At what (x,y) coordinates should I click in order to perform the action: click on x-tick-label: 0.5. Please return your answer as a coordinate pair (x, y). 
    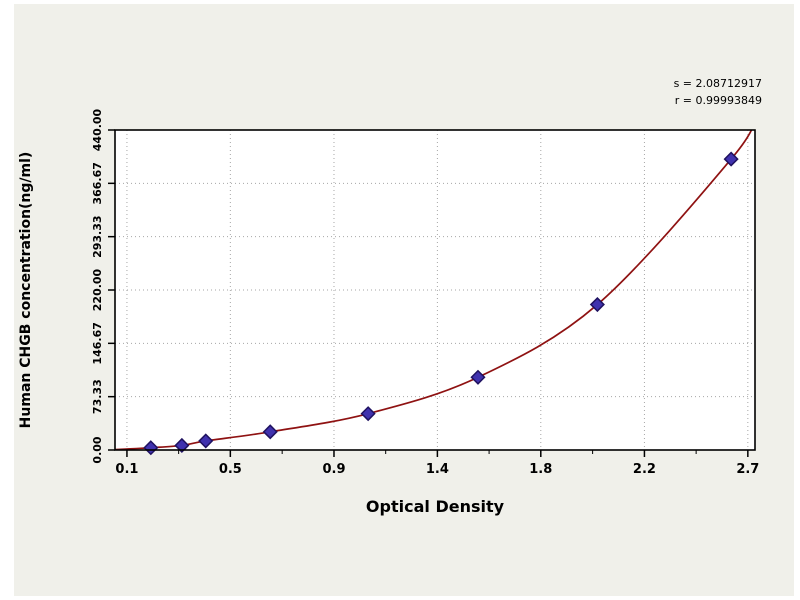
    Looking at the image, I should click on (230, 469).